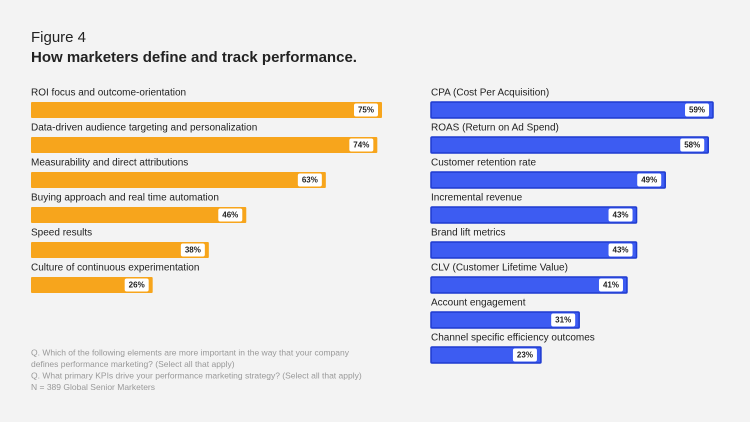  What do you see at coordinates (478, 303) in the screenshot?
I see `category-label: Account engagement` at bounding box center [478, 303].